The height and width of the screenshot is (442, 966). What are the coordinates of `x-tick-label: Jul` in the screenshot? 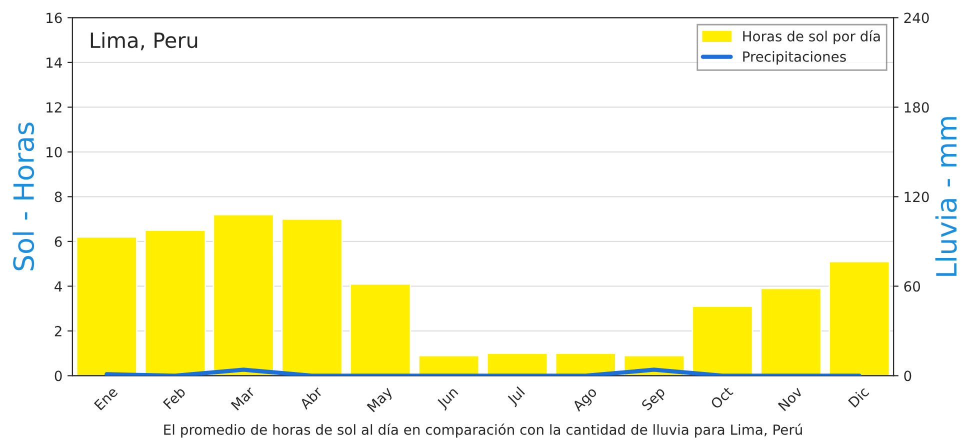 It's located at (516, 397).